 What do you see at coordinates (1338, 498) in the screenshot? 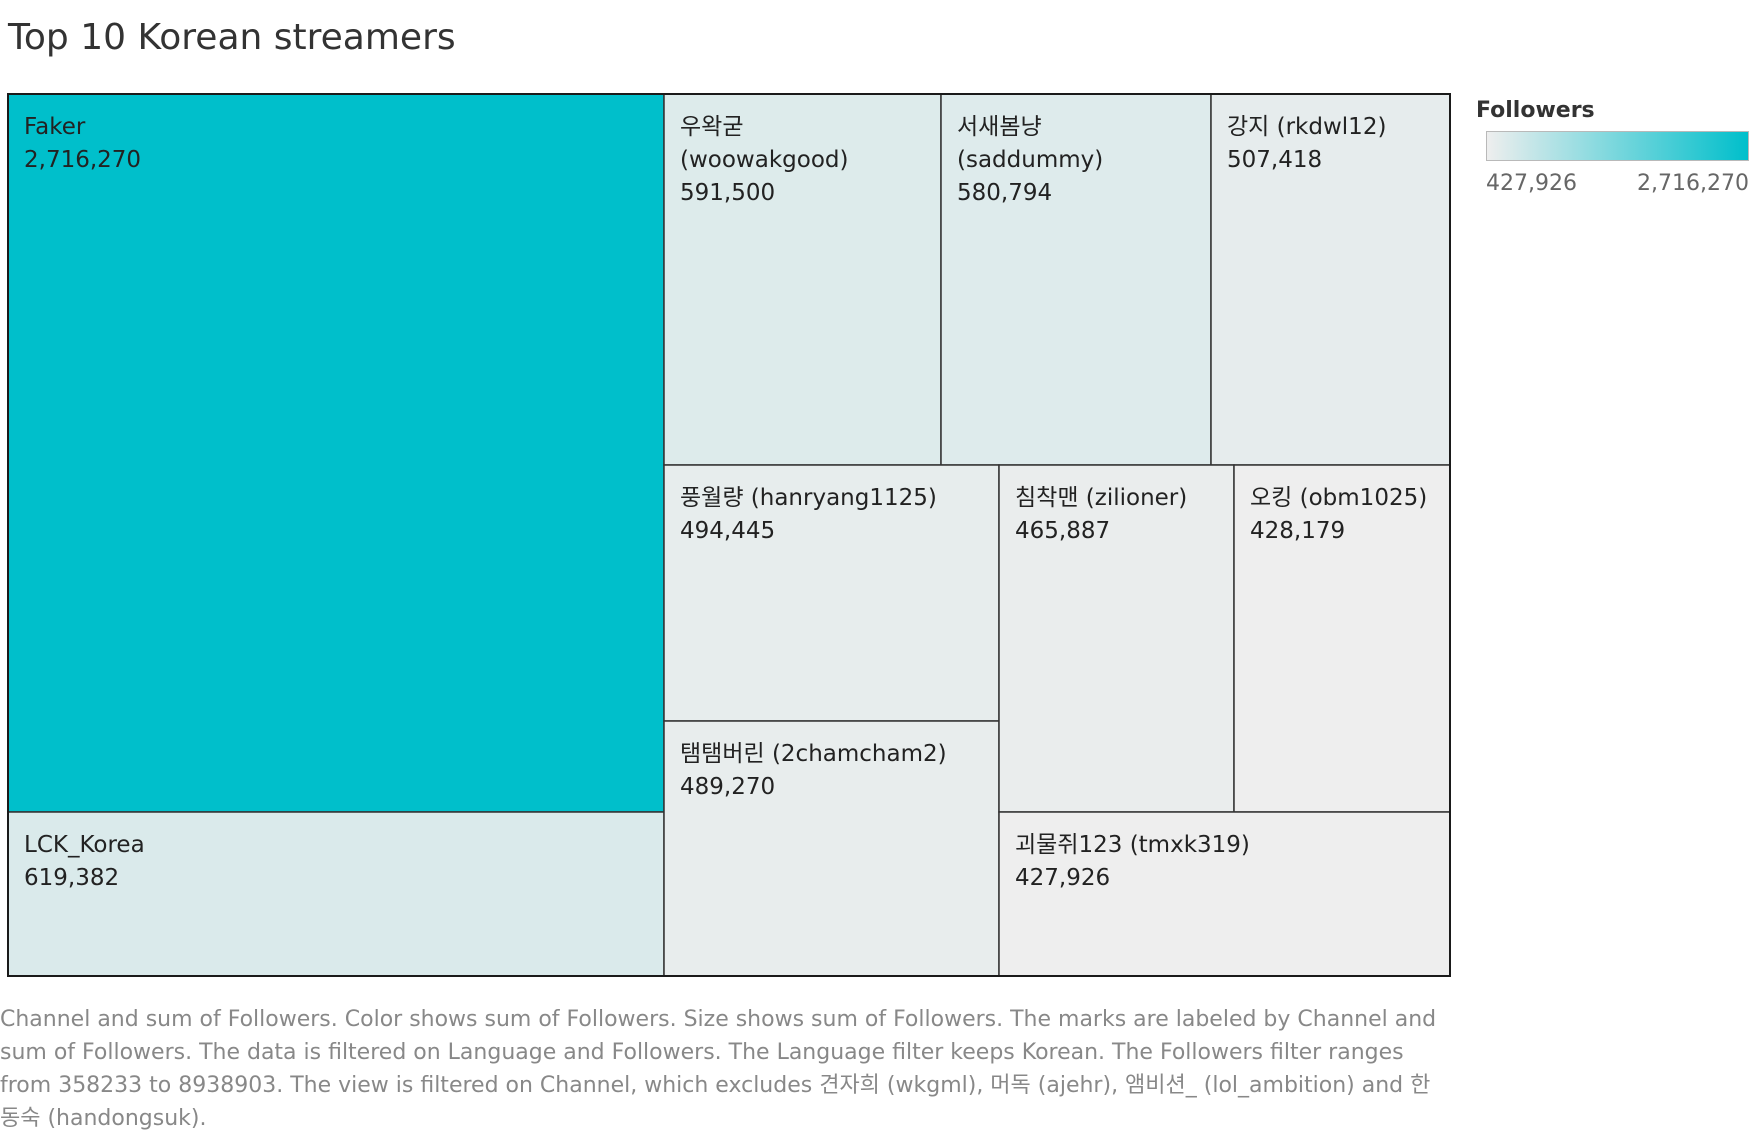
I see `treemap-label-obm1025-1: 오킹 (obm1025)` at bounding box center [1338, 498].